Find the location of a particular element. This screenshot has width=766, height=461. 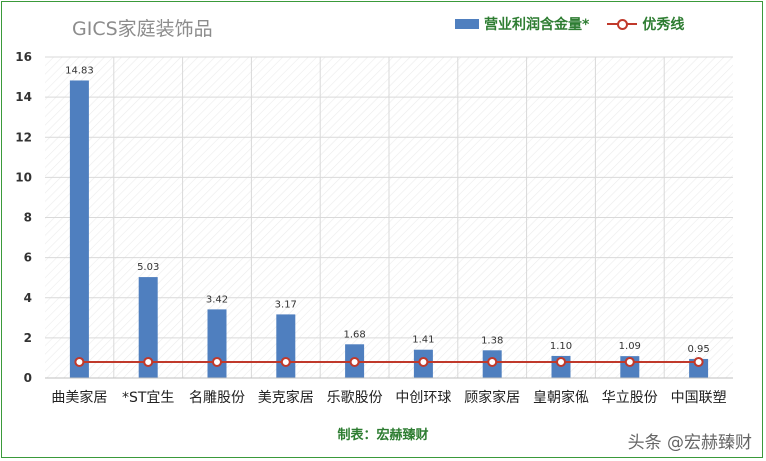

x-tick-label: 华立股份 is located at coordinates (630, 398).